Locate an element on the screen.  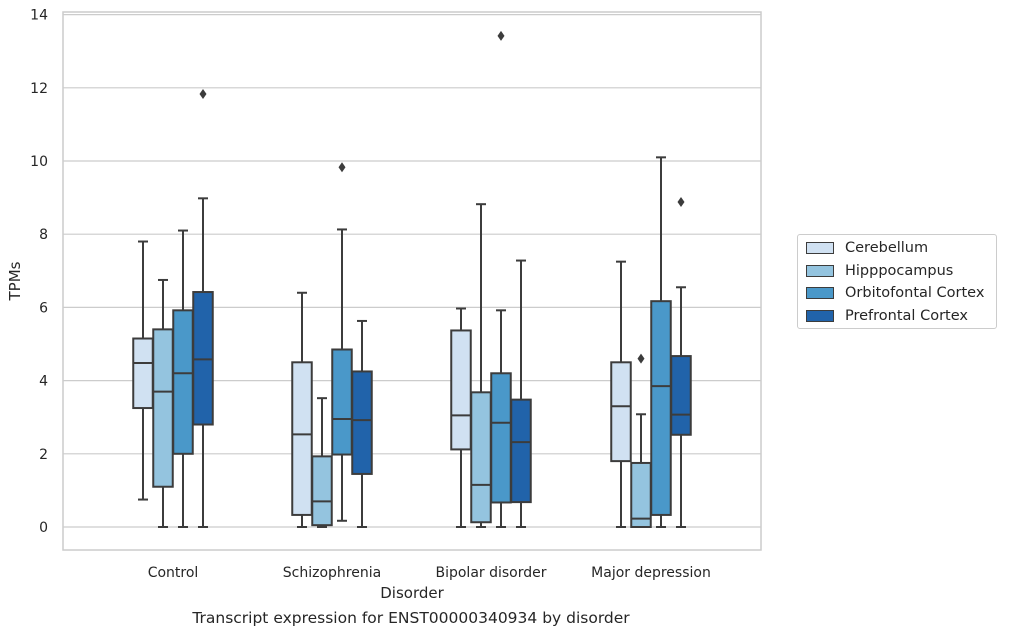
x-tick-label: Bipolar disorder is located at coordinates (490, 573).